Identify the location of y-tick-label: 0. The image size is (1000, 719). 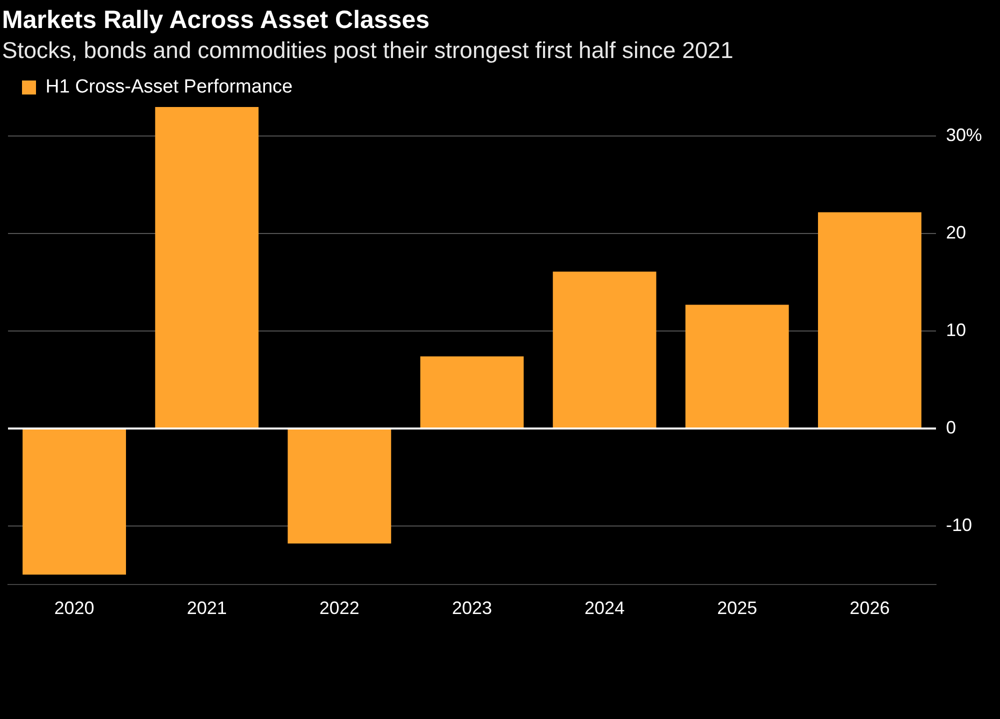
(951, 427).